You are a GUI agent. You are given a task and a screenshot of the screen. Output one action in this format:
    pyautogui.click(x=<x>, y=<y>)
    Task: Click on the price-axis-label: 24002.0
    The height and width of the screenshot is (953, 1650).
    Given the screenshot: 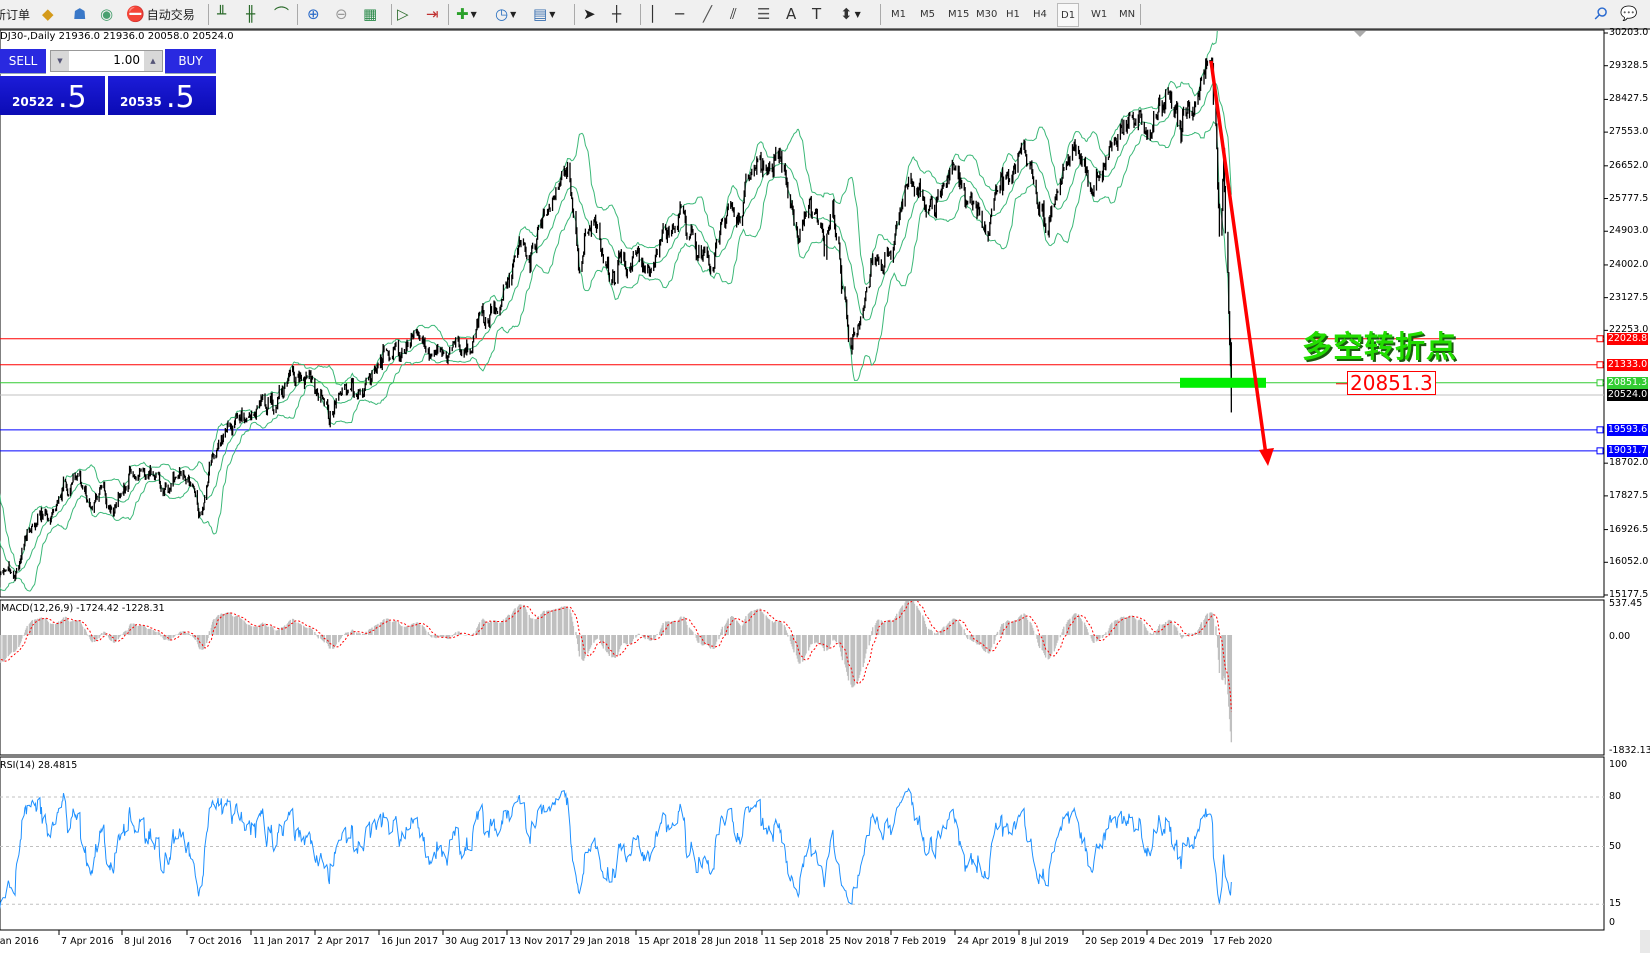 What is the action you would take?
    pyautogui.click(x=1629, y=264)
    